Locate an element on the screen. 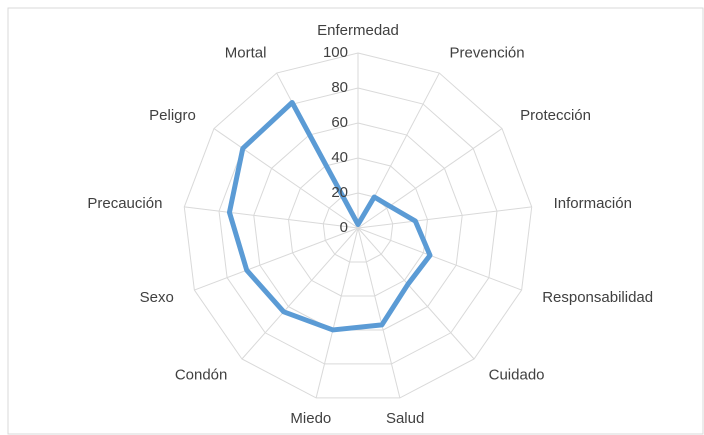 This screenshot has height=435, width=704. category-label: Peligro is located at coordinates (172, 115).